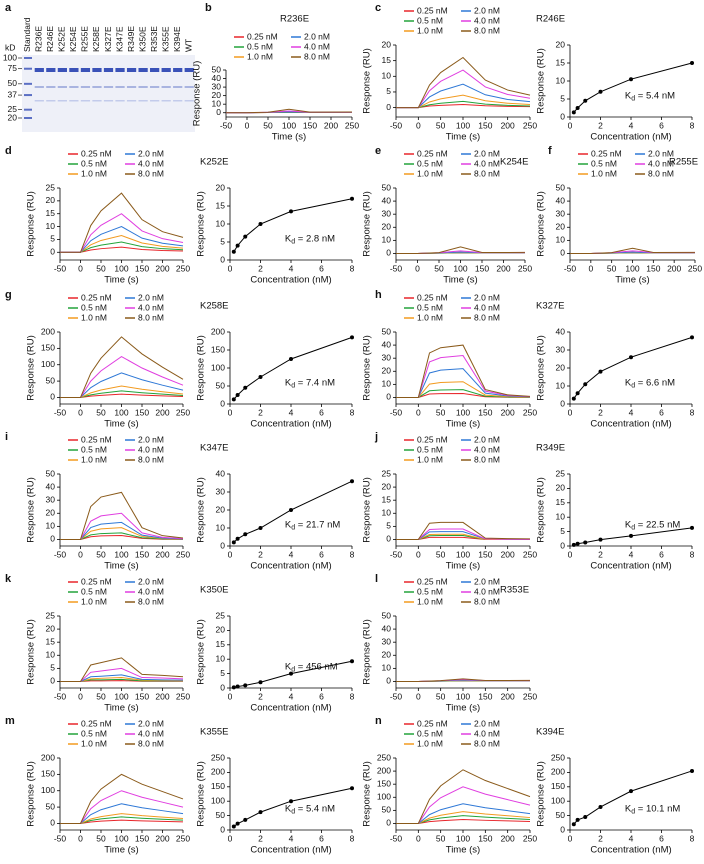 Image resolution: width=704 pixels, height=864 pixels. Describe the element at coordinates (514, 590) in the screenshot. I see `chart-title: R353E` at that location.